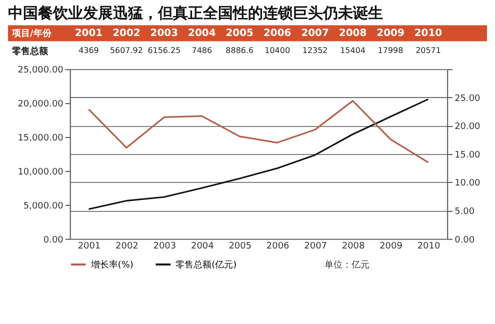  Describe the element at coordinates (467, 127) in the screenshot. I see `y2-tick-label: 20.00` at that location.